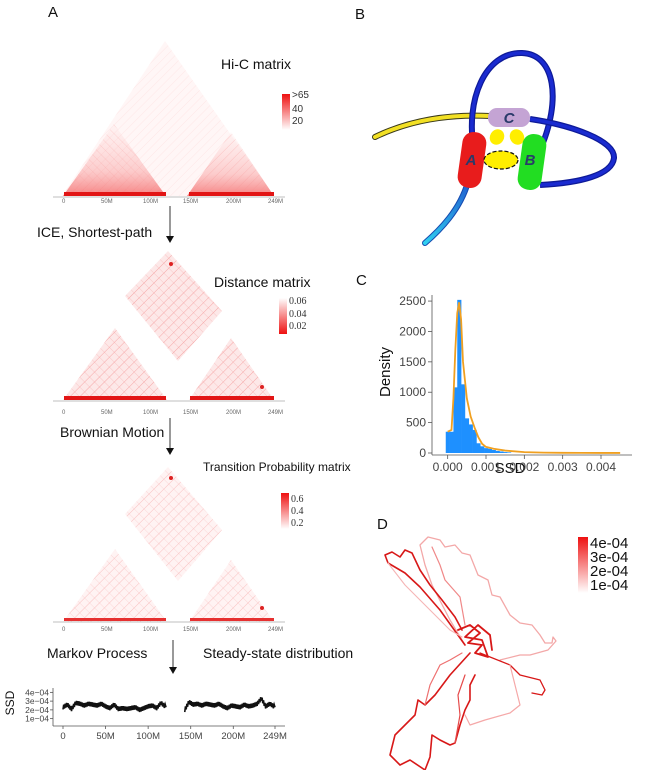  I want to click on transition-left-triangle, so click(115, 585).